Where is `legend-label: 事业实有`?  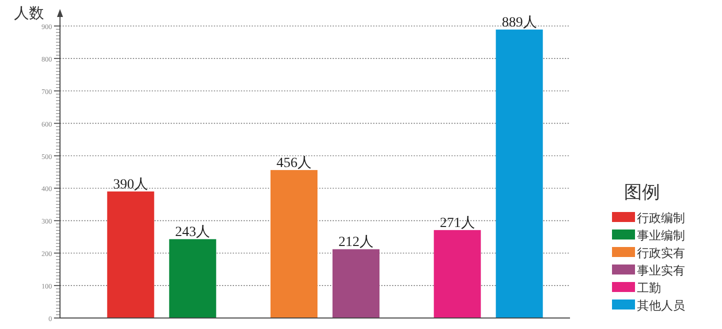 legend-label: 事业实有 is located at coordinates (661, 271).